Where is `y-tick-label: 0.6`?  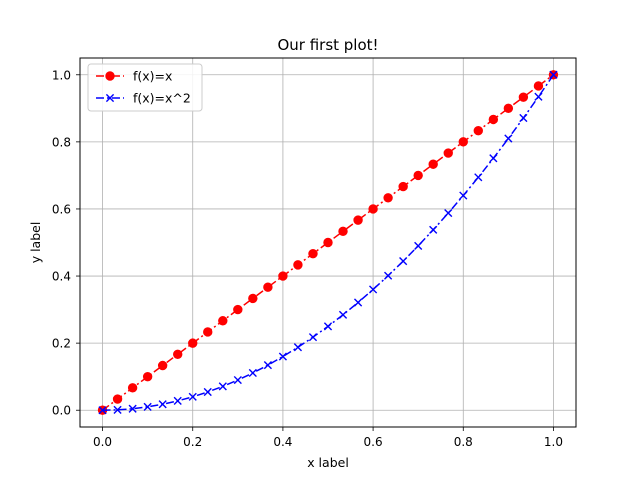
y-tick-label: 0.6 is located at coordinates (61, 209).